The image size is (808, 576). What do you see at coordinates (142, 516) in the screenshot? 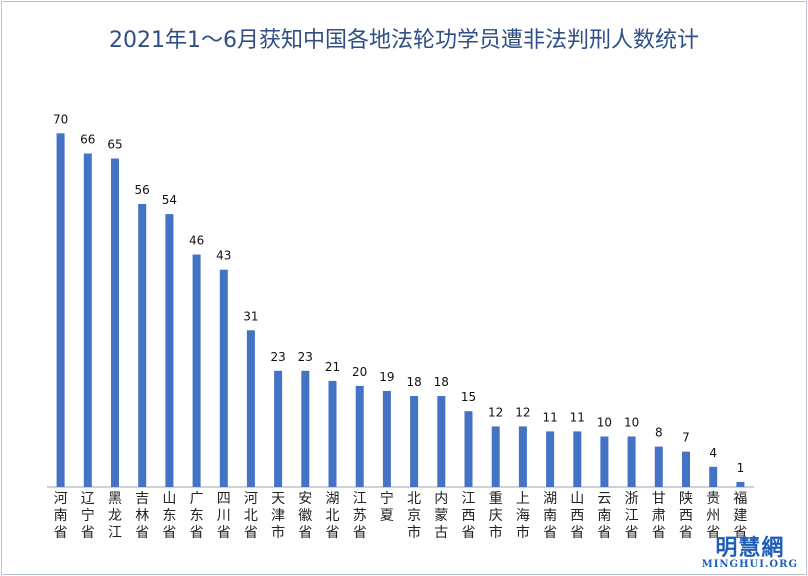
I see `category-label-3: 吉林省` at bounding box center [142, 516].